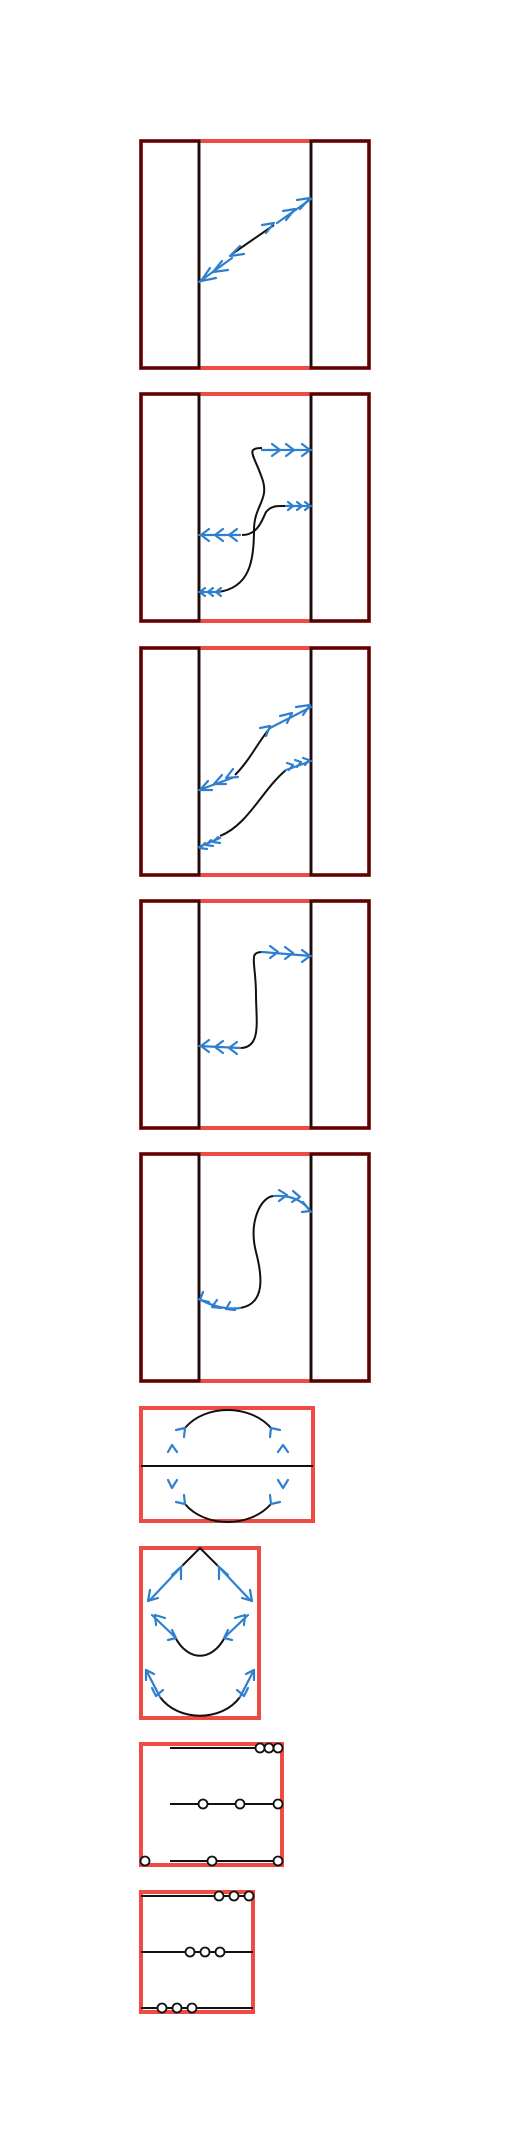 Image resolution: width=510 pixels, height=2156 pixels. What do you see at coordinates (228, 1513) in the screenshot?
I see `bottom-arc` at bounding box center [228, 1513].